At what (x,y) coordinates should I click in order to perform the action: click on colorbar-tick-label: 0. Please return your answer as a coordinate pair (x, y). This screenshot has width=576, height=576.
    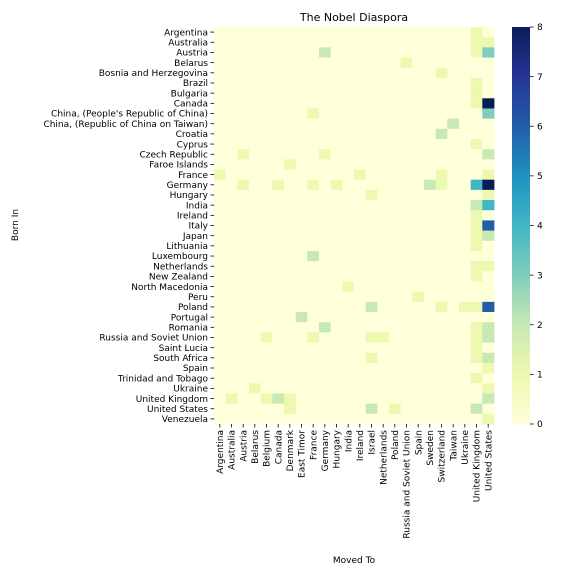
    Looking at the image, I should click on (540, 425).